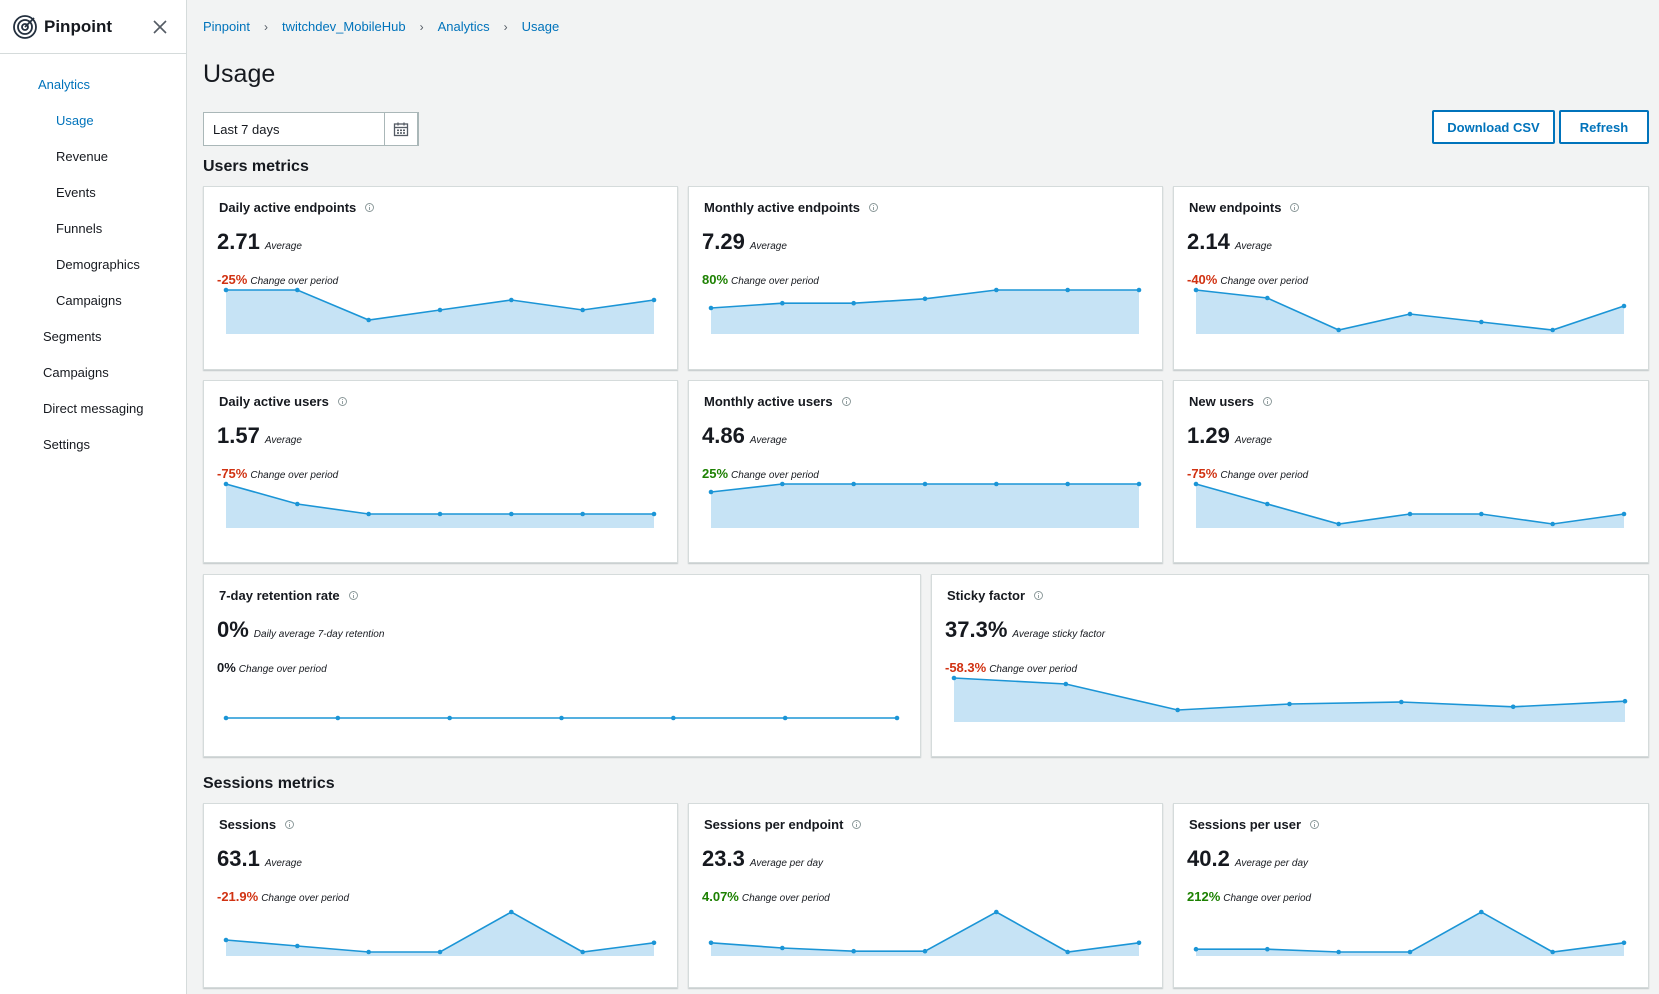 The width and height of the screenshot is (1659, 994). I want to click on metric-value-label: Average, so click(283, 440).